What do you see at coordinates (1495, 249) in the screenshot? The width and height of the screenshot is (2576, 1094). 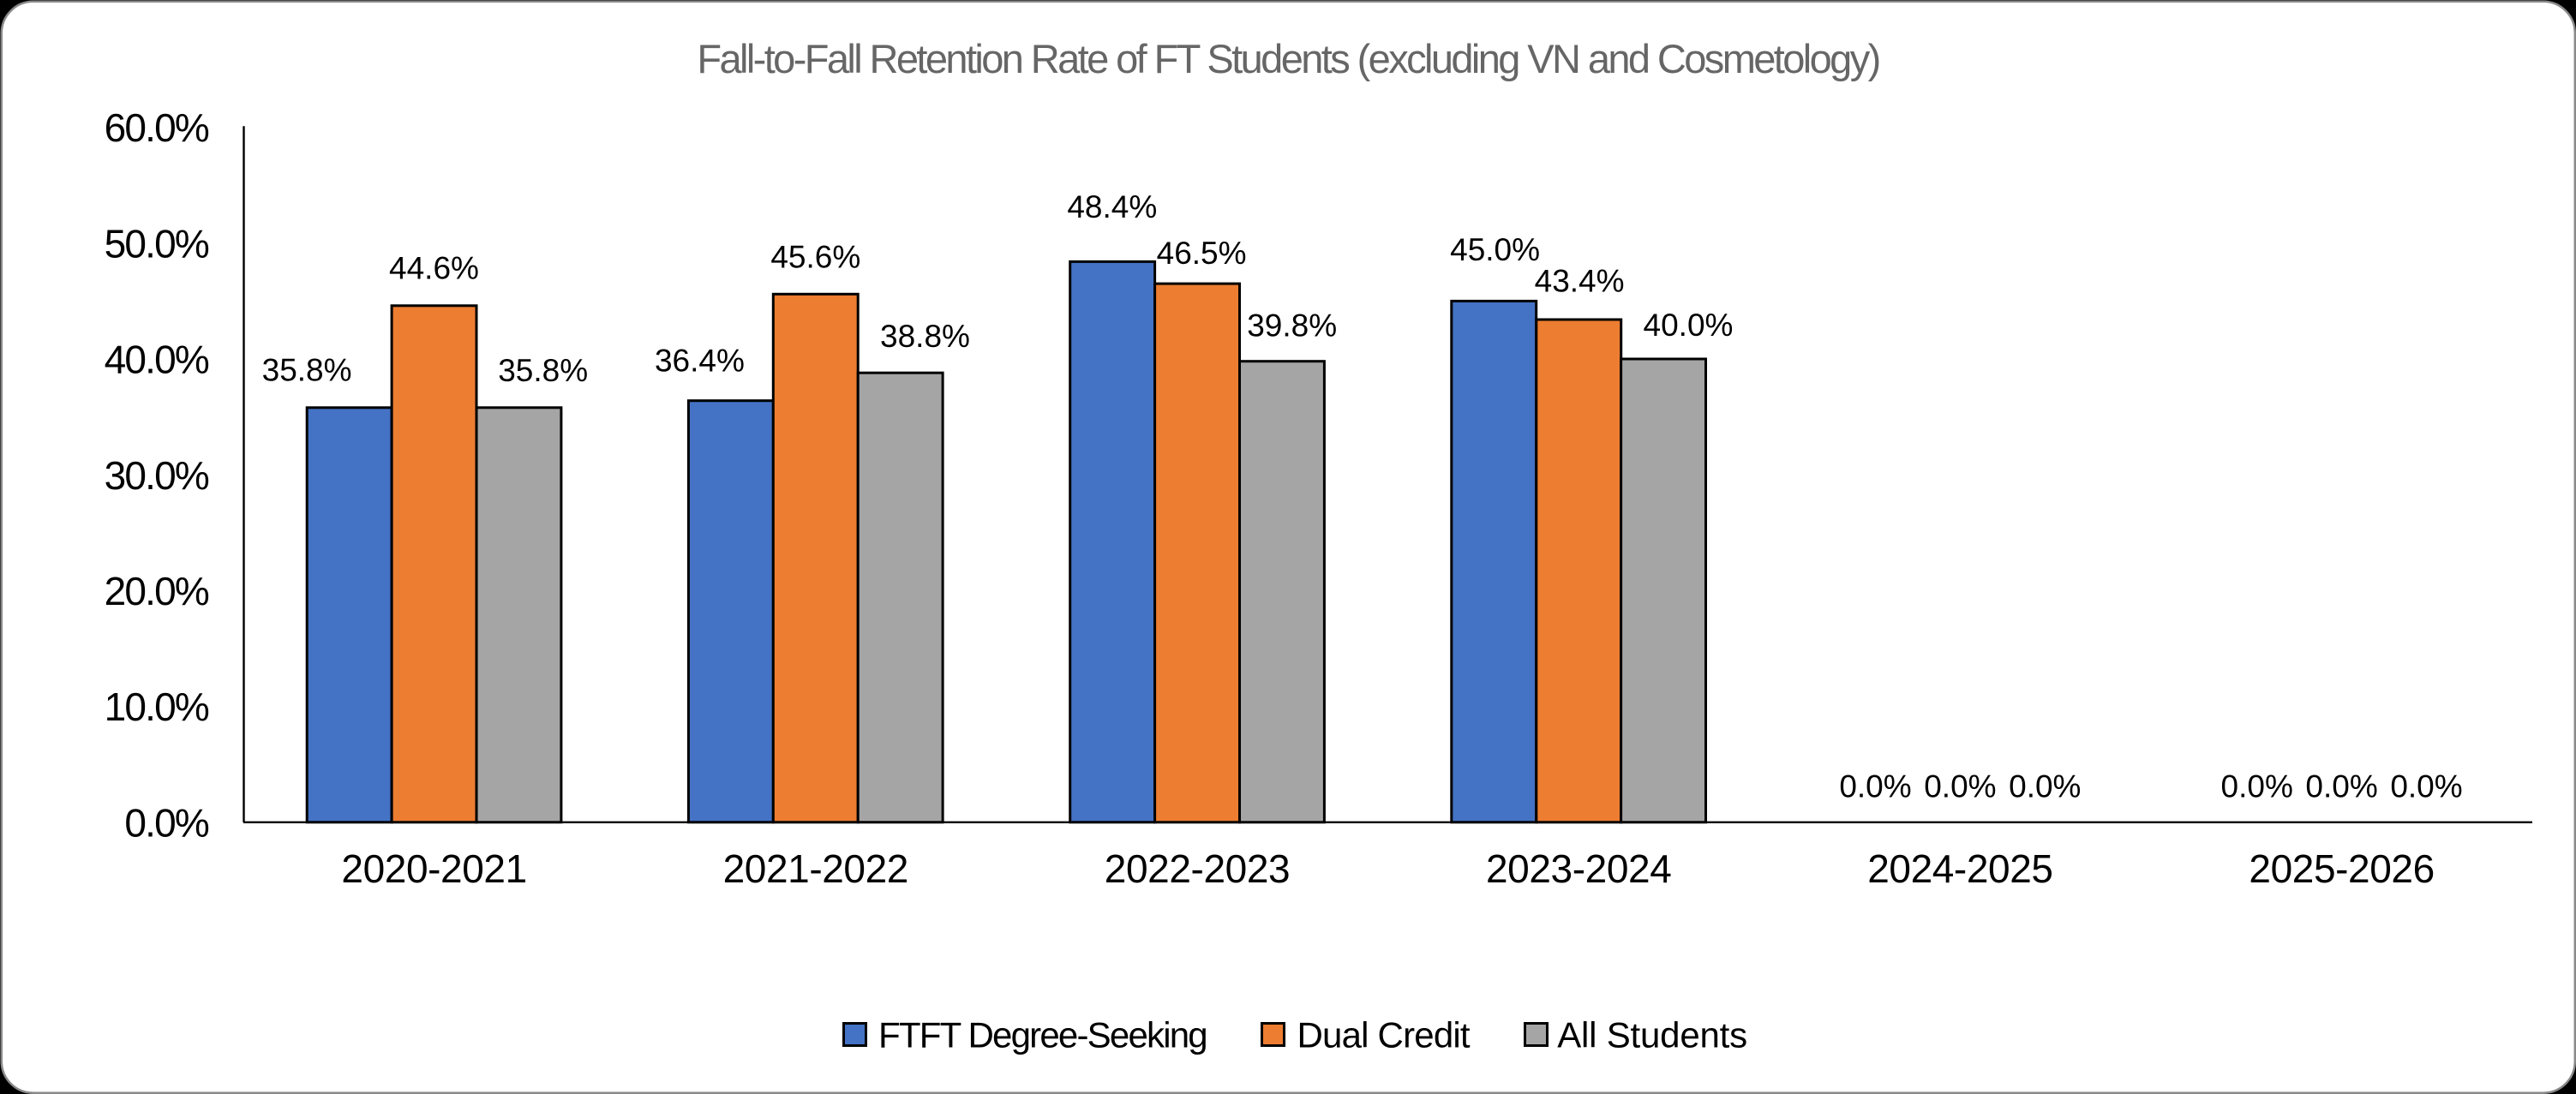 I see `svg-text: 45.0%` at bounding box center [1495, 249].